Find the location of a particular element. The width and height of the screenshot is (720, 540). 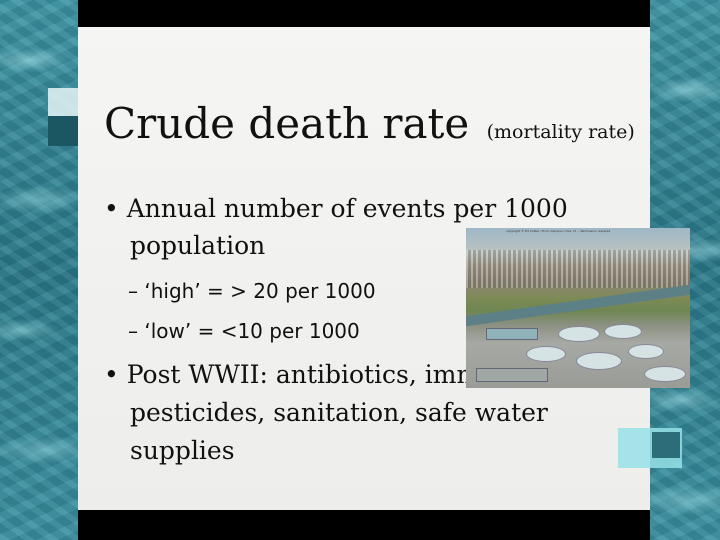

decor-square-dark is located at coordinates (63, 131).